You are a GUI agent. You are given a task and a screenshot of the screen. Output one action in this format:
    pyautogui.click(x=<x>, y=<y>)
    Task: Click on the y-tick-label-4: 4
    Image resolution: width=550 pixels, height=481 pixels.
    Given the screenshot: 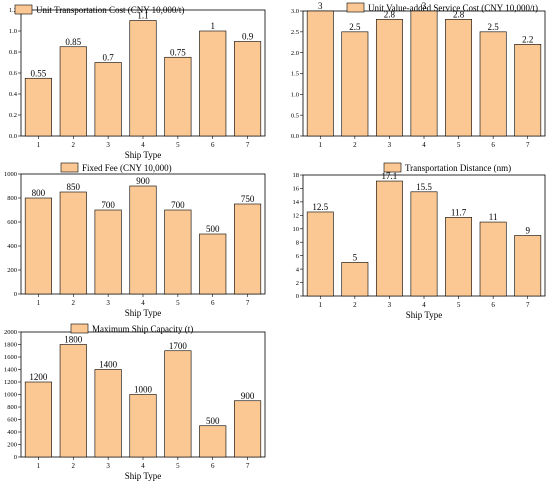 What is the action you would take?
    pyautogui.click(x=298, y=269)
    